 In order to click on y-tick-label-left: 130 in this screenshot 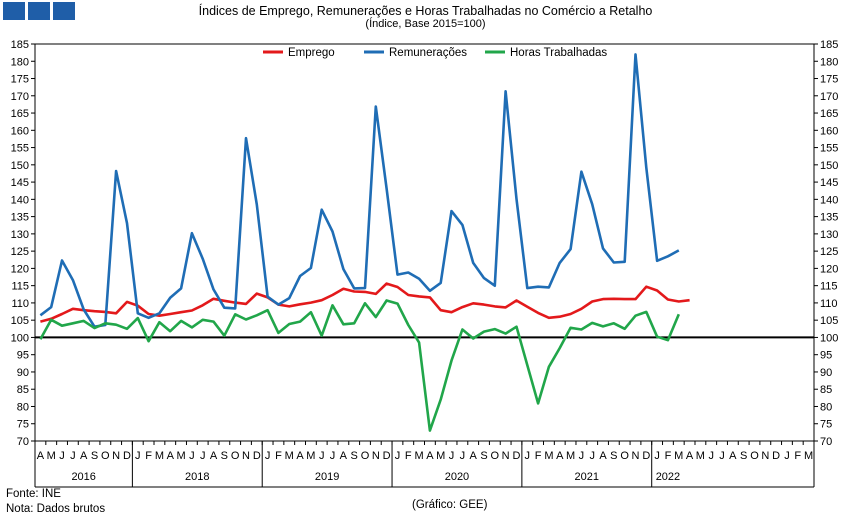, I will do `click(20, 235)`.